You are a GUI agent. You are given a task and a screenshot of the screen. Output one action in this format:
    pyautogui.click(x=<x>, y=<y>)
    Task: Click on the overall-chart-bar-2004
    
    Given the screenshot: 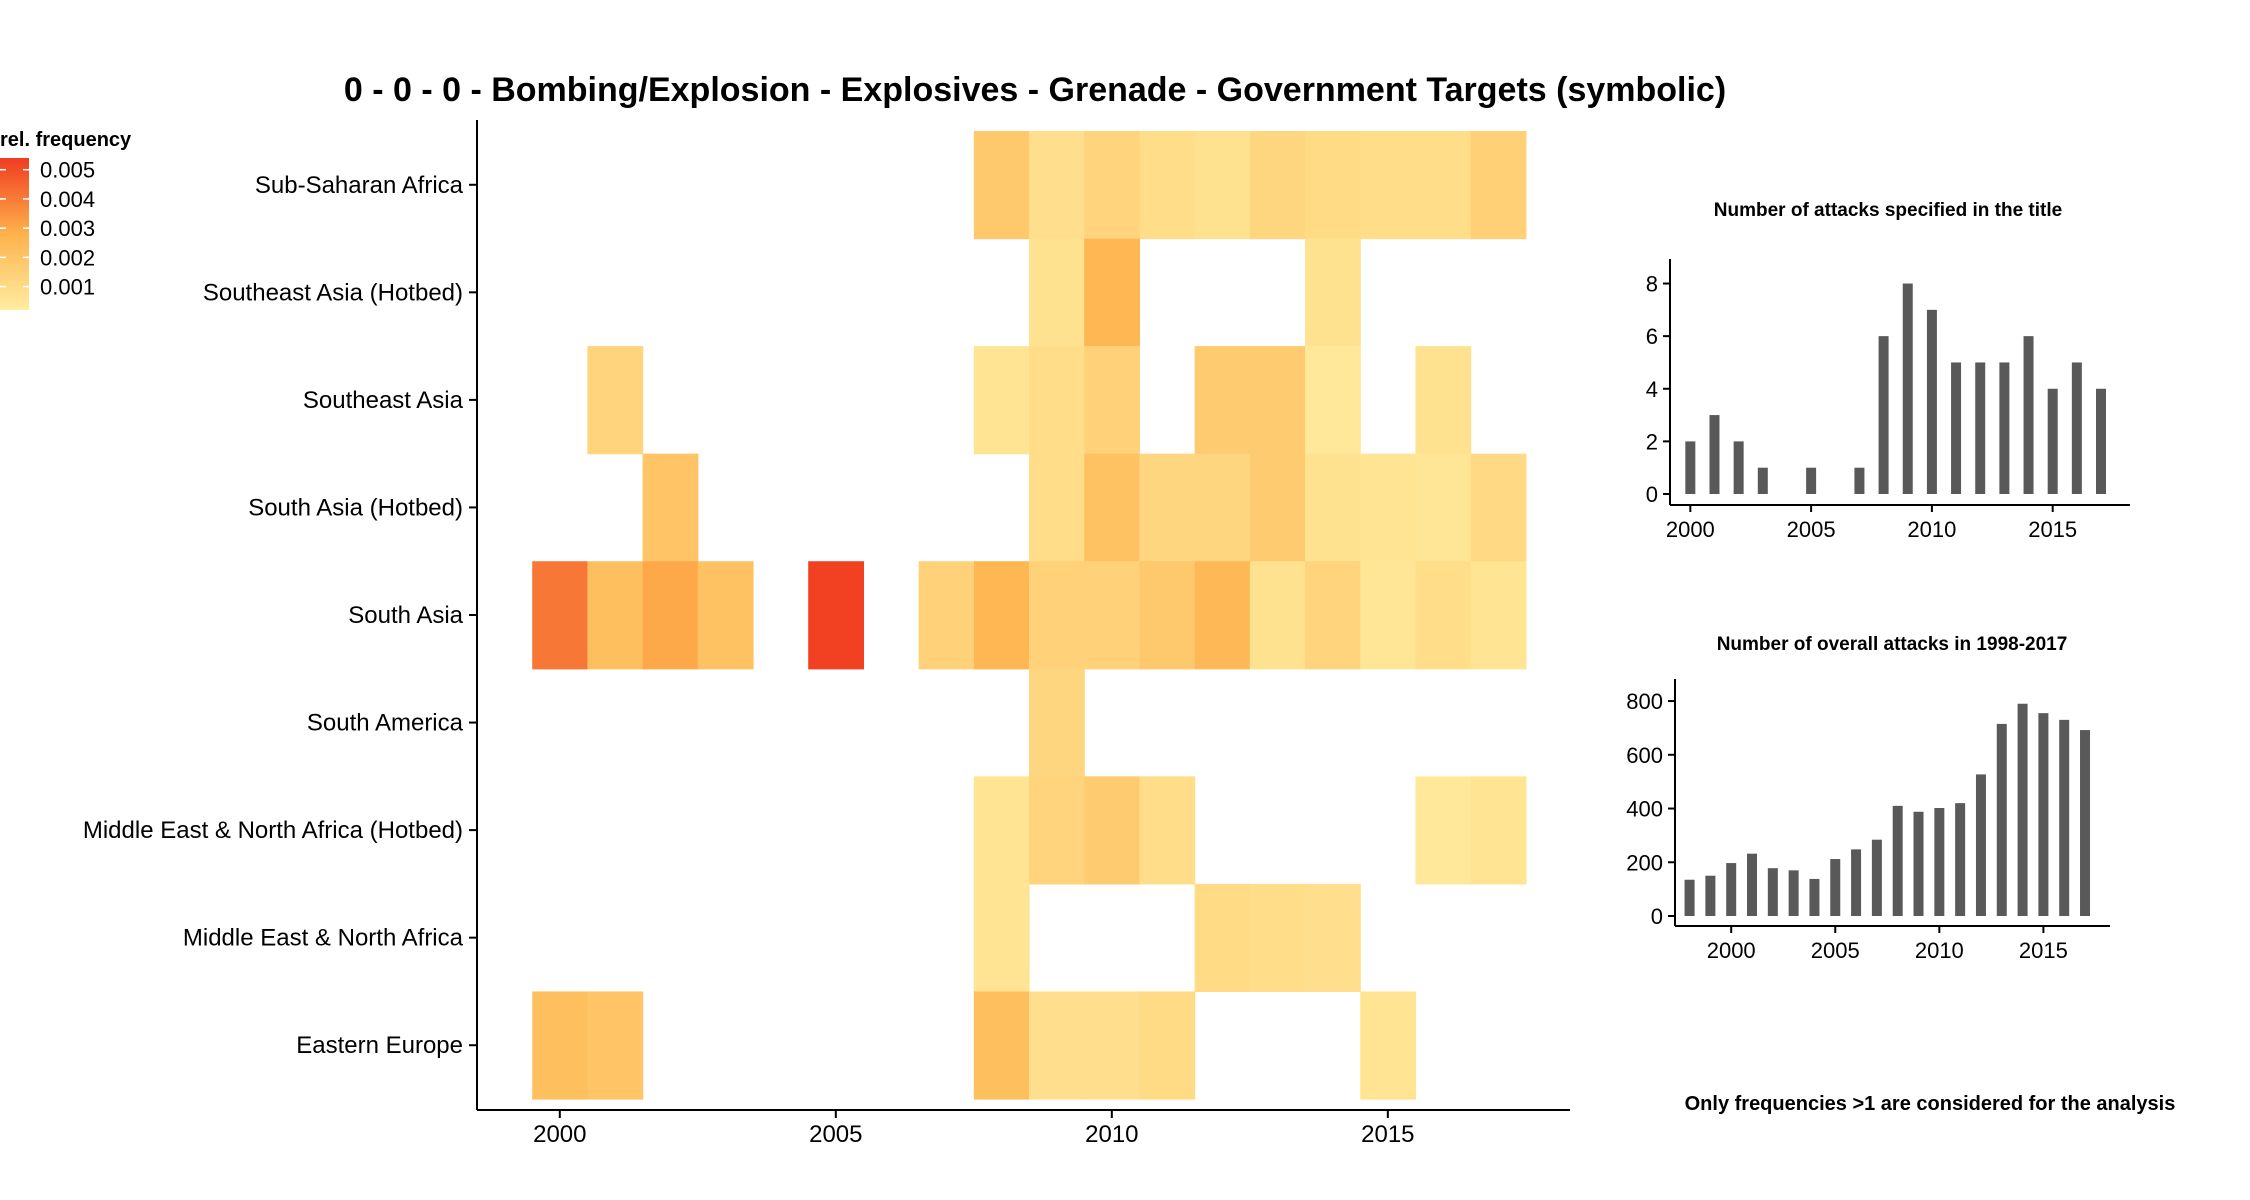 What is the action you would take?
    pyautogui.click(x=1814, y=897)
    